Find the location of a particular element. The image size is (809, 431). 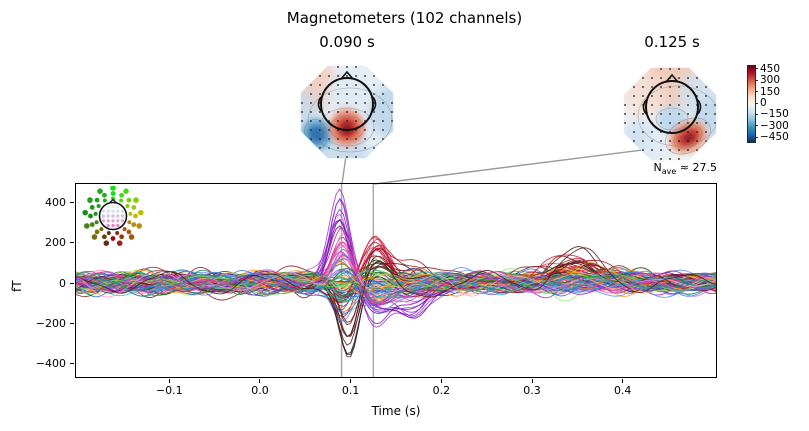

colorbar-tick-label: −300 is located at coordinates (774, 125).